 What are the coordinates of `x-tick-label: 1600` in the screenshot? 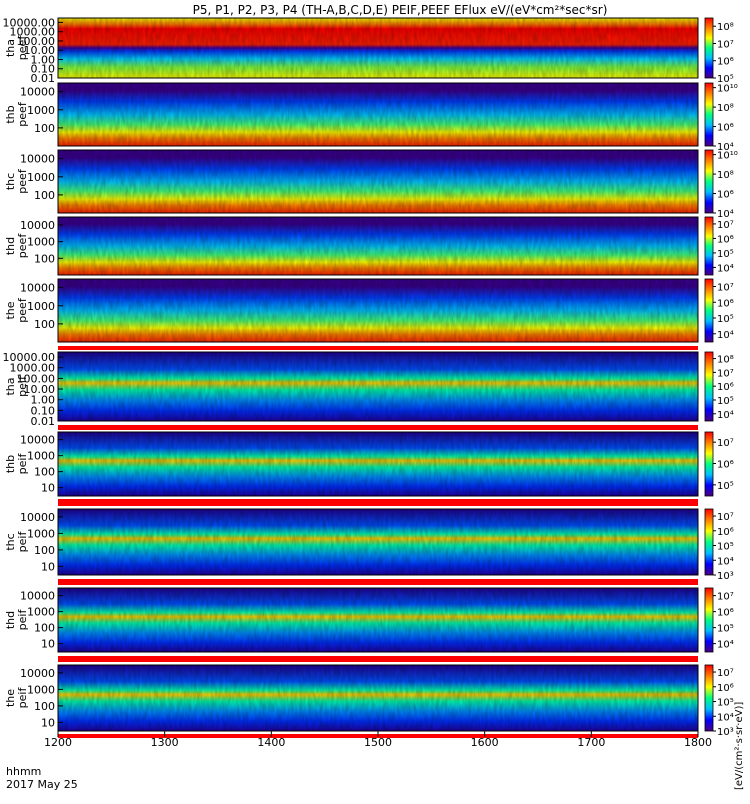 It's located at (485, 742).